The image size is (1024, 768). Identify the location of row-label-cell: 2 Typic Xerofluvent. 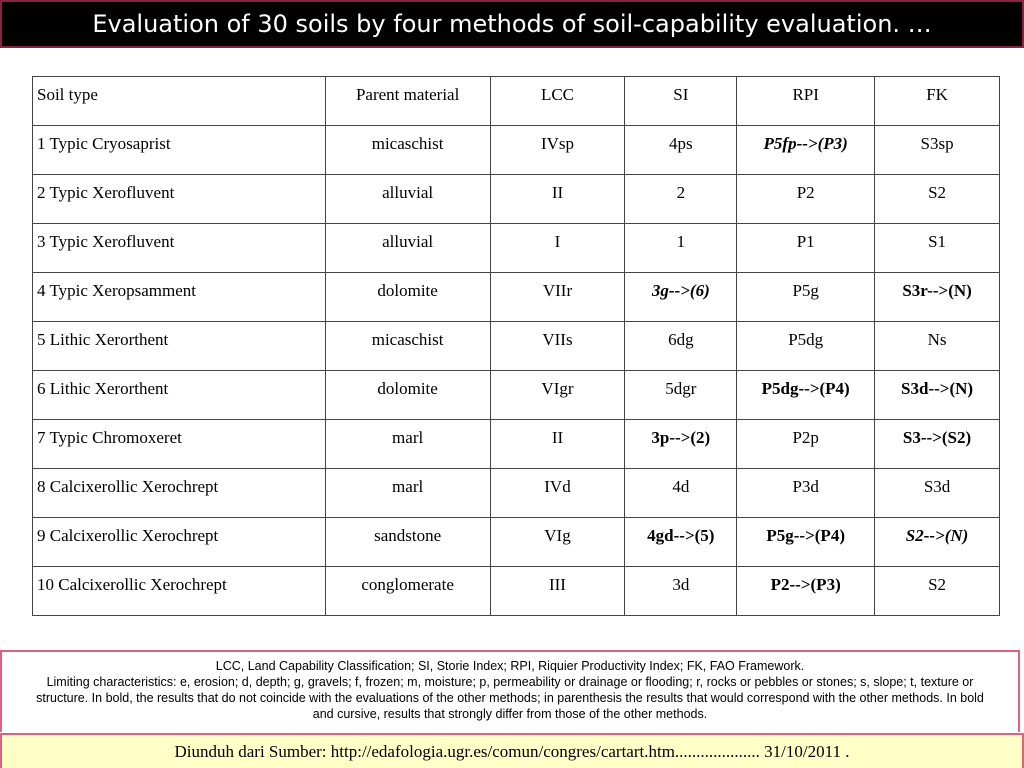
(179, 199).